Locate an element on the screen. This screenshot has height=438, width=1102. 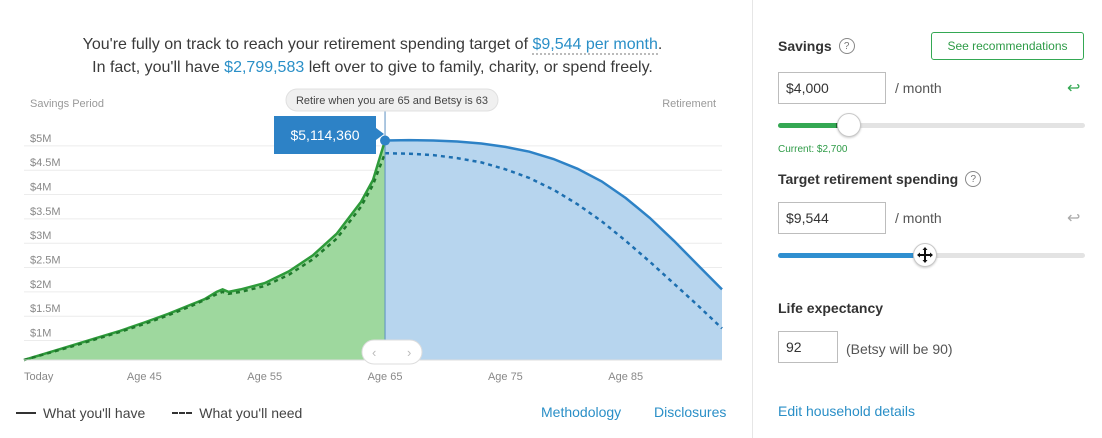
panel-divider is located at coordinates (752, 219).